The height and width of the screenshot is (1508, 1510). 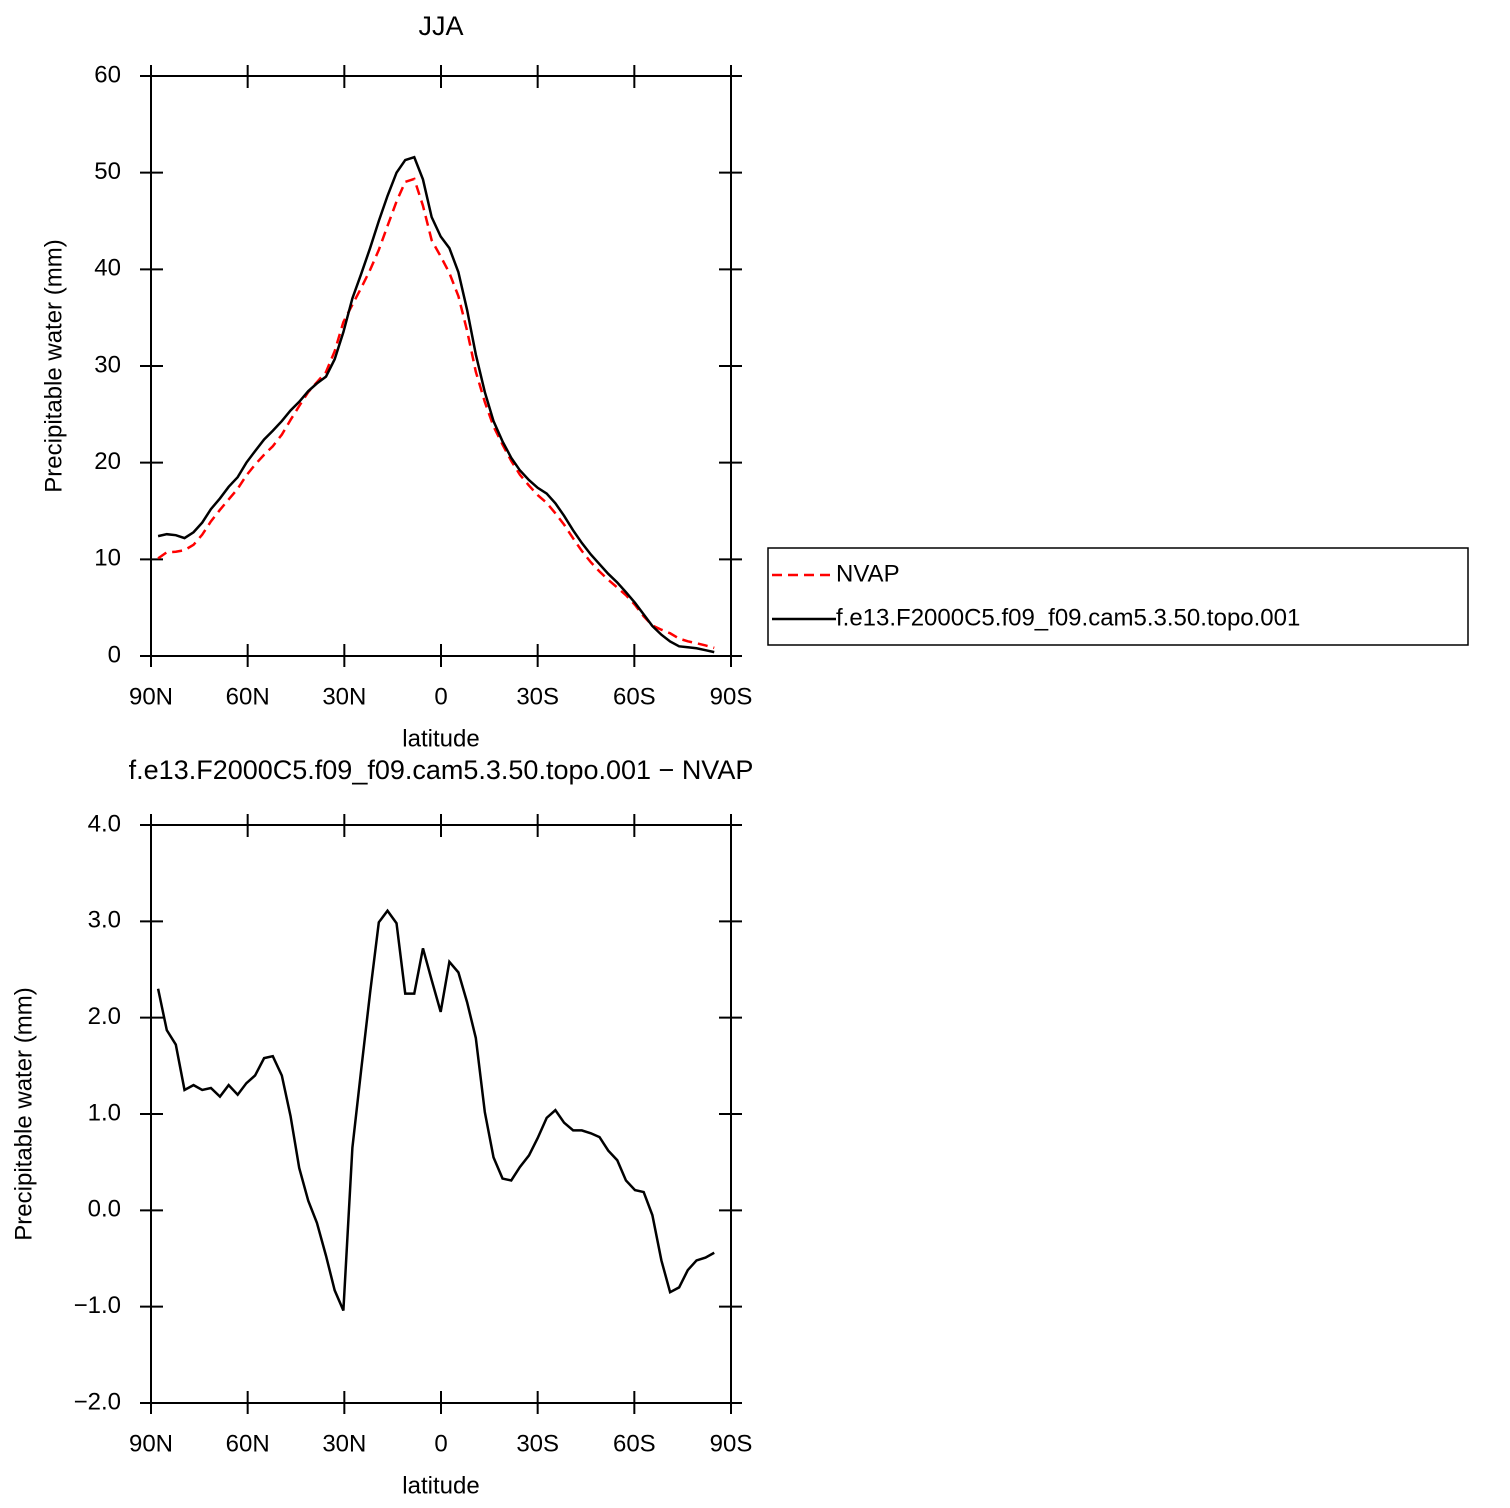 I want to click on y-tick-label: 1.0, so click(x=104, y=1112).